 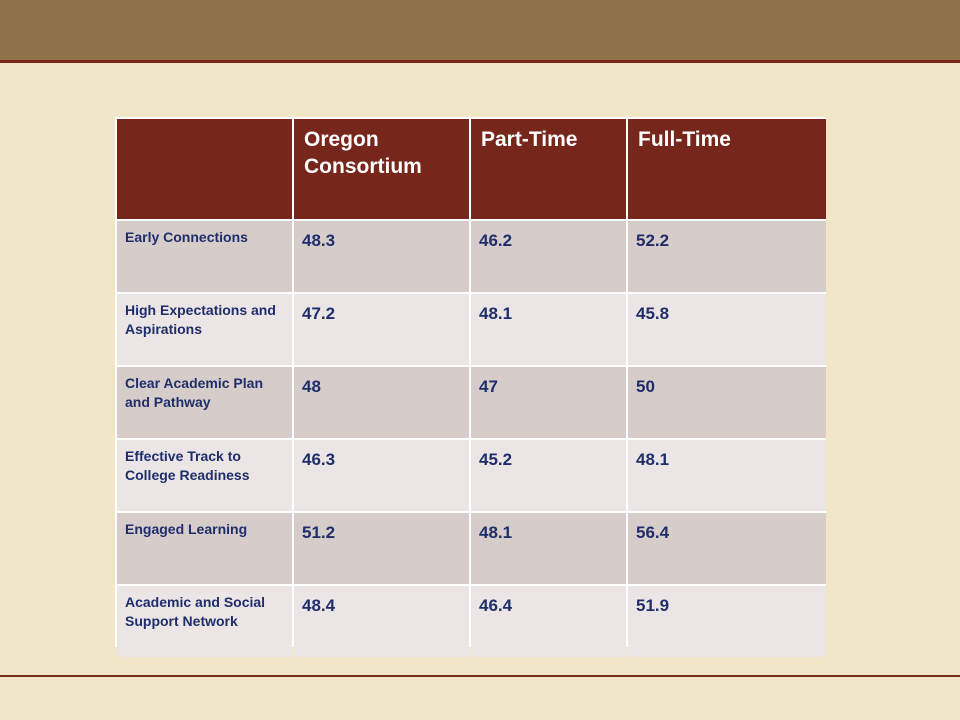 I want to click on row-label: Clear Academic Plan and Pathway, so click(x=204, y=402).